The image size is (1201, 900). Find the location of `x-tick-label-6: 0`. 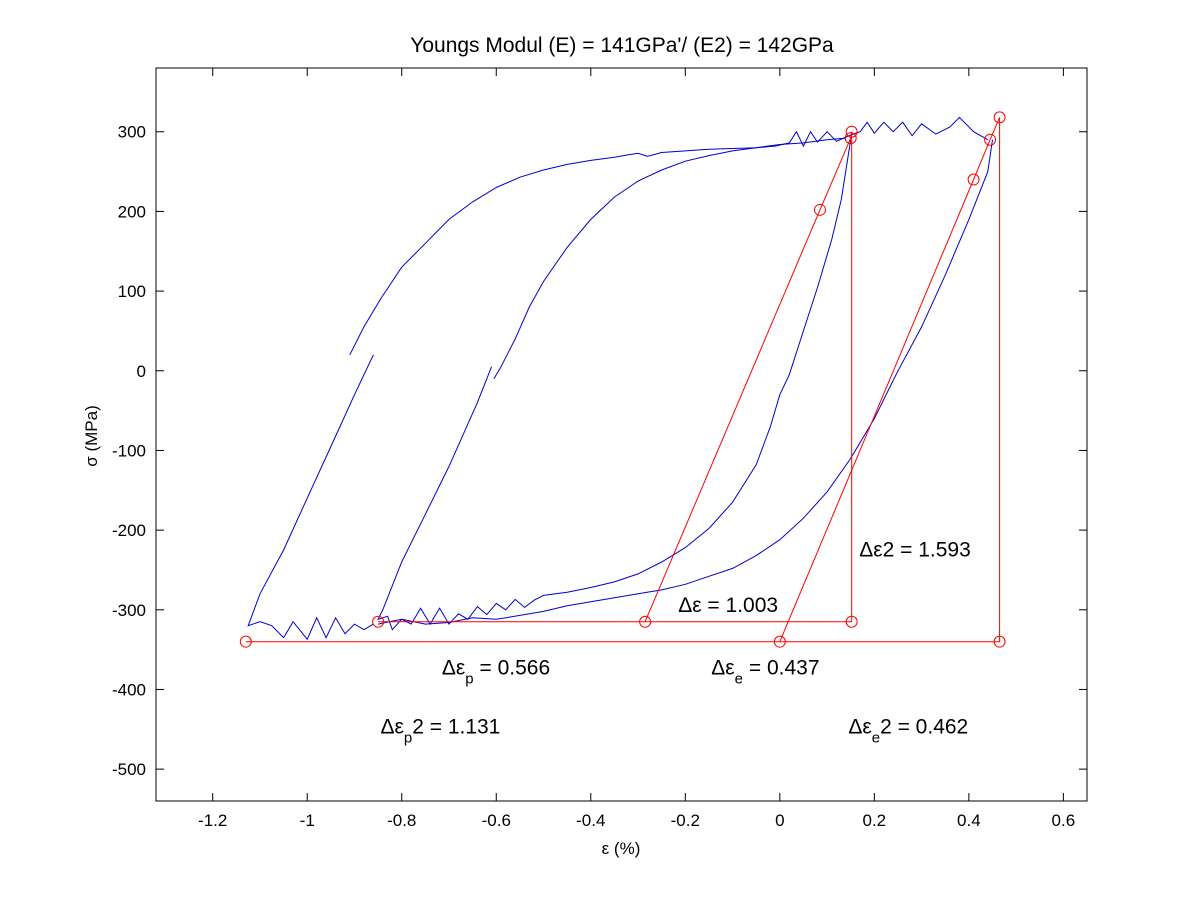

x-tick-label-6: 0 is located at coordinates (779, 820).